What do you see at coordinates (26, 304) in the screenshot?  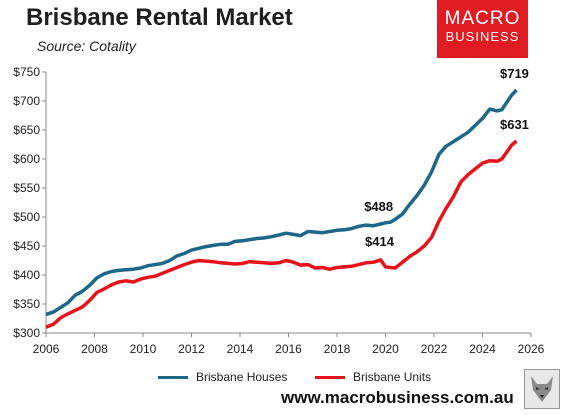 I see `y-tick-label: $350` at bounding box center [26, 304].